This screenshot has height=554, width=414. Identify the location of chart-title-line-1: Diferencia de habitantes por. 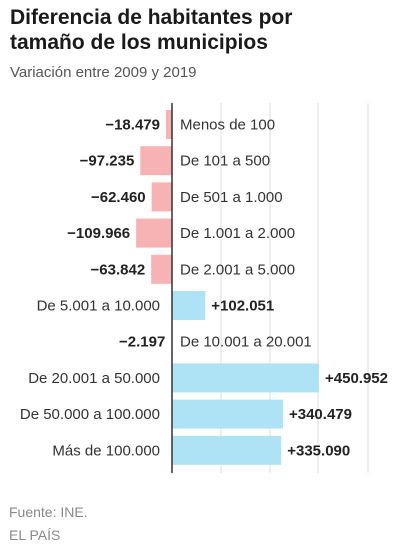
(151, 17).